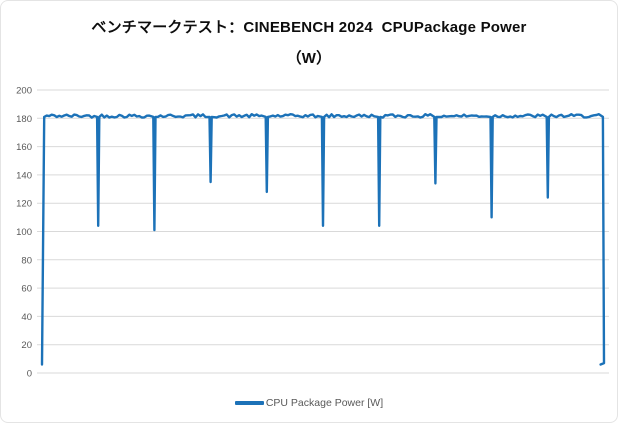 Image resolution: width=620 pixels, height=425 pixels. What do you see at coordinates (249, 403) in the screenshot?
I see `legend-line-swatch` at bounding box center [249, 403].